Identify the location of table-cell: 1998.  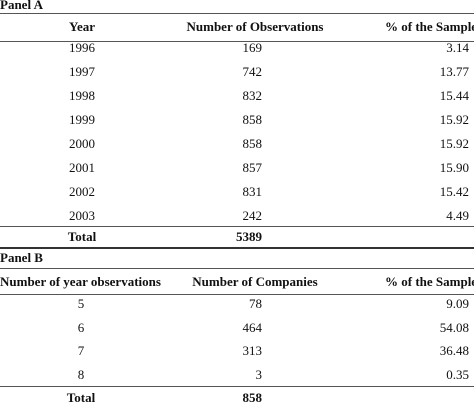
(82, 95).